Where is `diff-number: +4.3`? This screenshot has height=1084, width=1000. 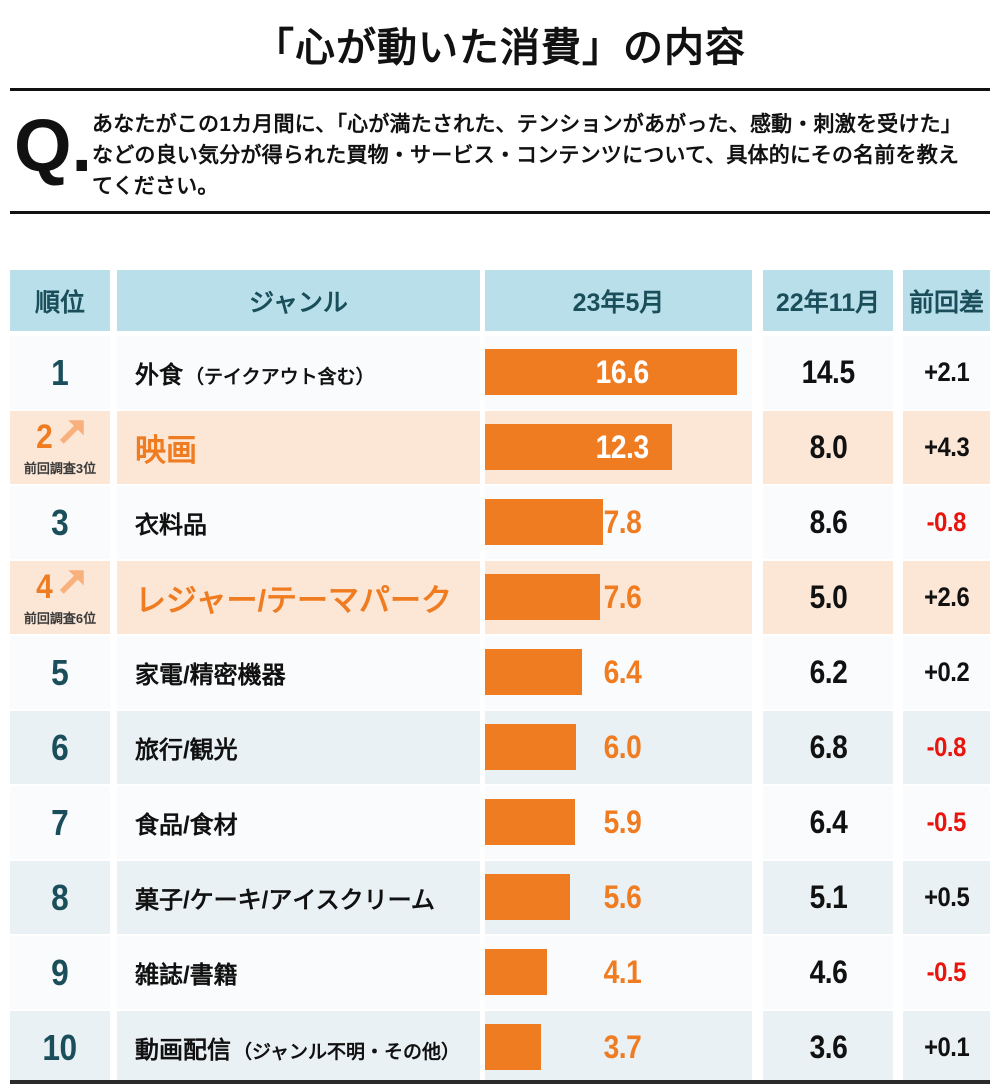
diff-number: +4.3 is located at coordinates (946, 447).